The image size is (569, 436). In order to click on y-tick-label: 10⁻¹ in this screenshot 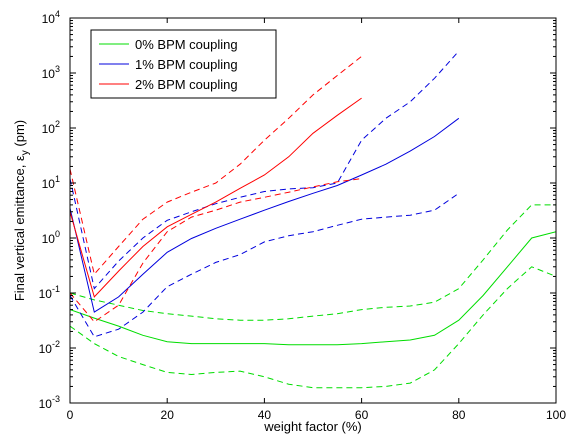, I will do `click(49, 292)`.